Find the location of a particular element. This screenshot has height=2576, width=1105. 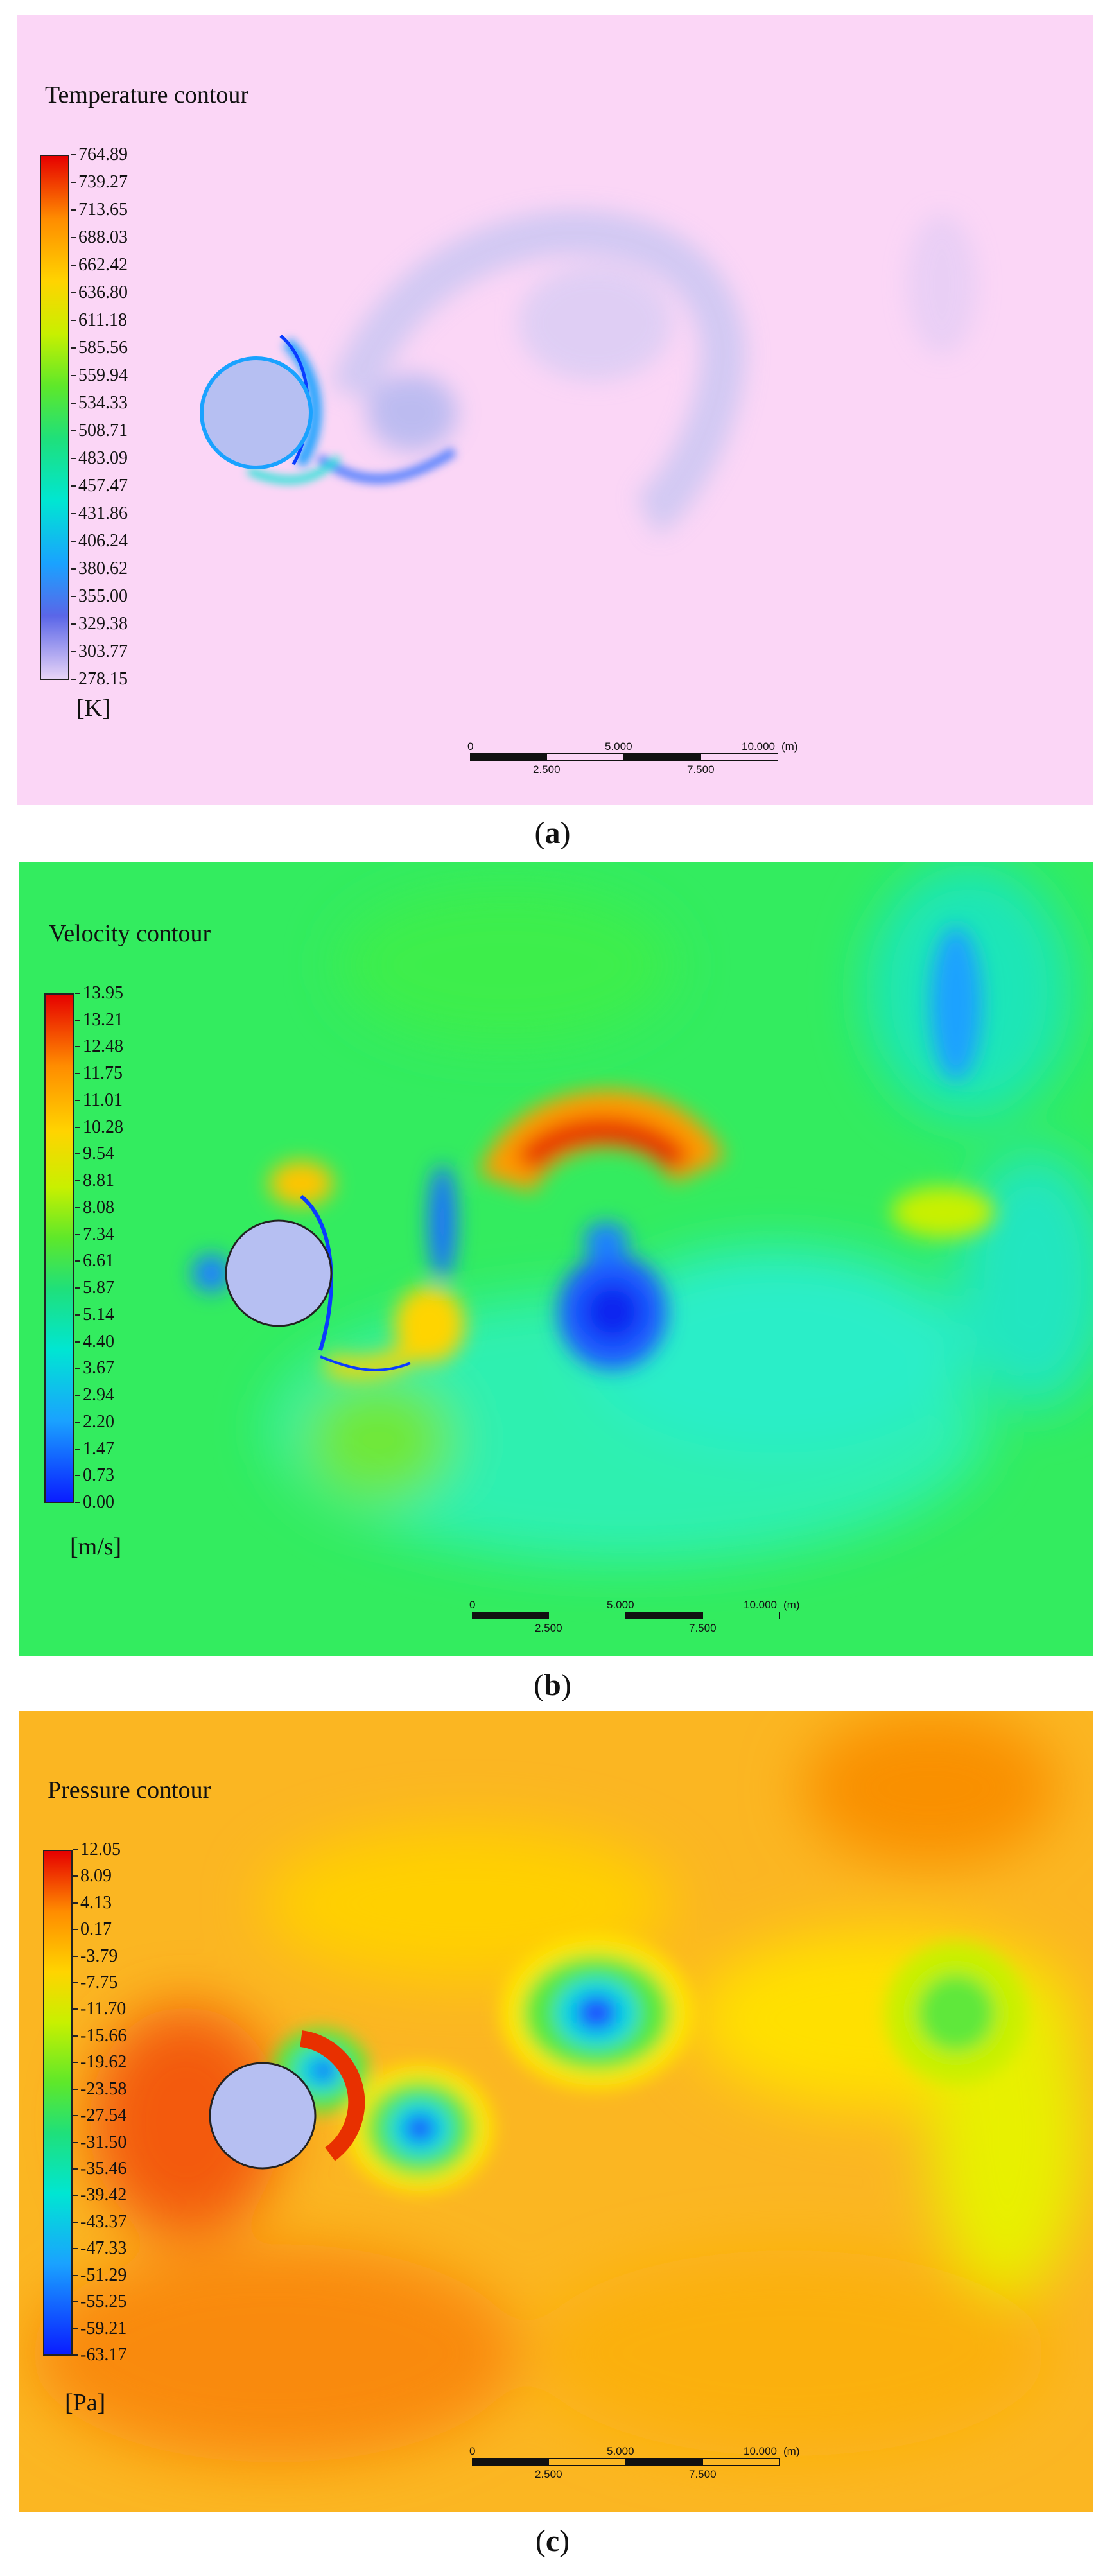

legend-tick-label: -35.46 is located at coordinates (99, 2169).